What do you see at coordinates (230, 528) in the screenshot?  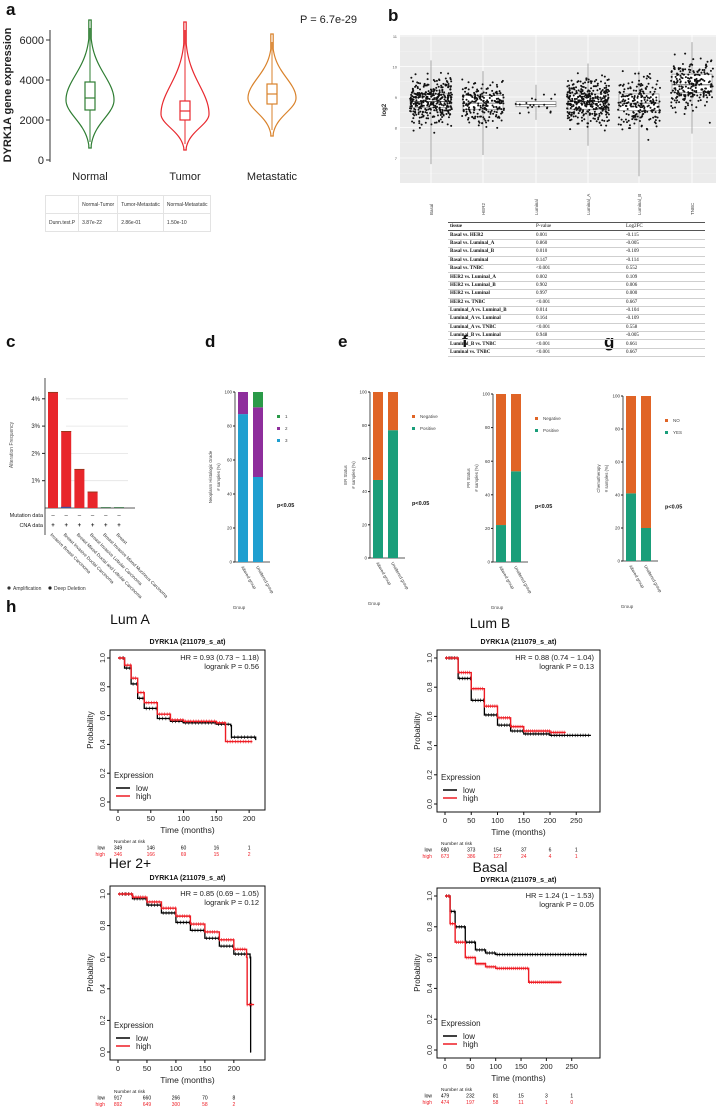 I see `y-tick-label: 20` at bounding box center [230, 528].